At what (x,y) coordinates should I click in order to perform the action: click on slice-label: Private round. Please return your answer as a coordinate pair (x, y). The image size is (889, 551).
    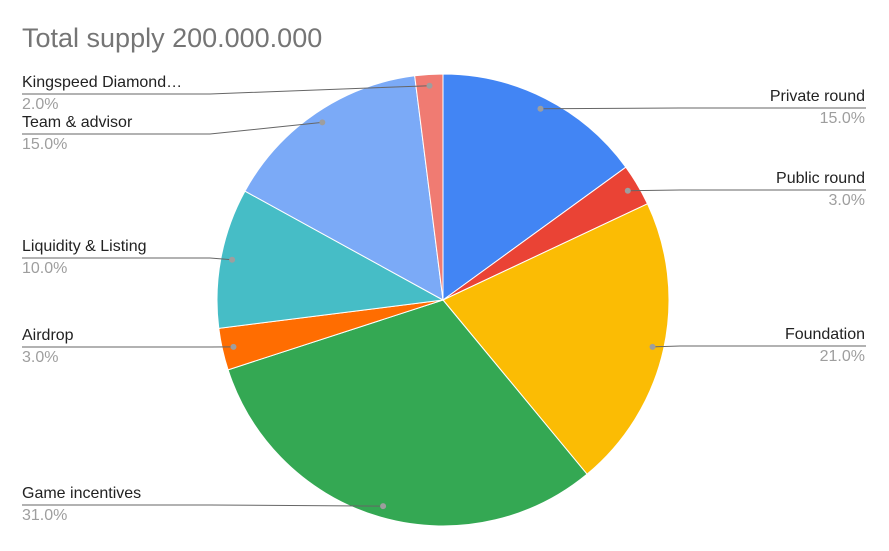
    Looking at the image, I should click on (817, 96).